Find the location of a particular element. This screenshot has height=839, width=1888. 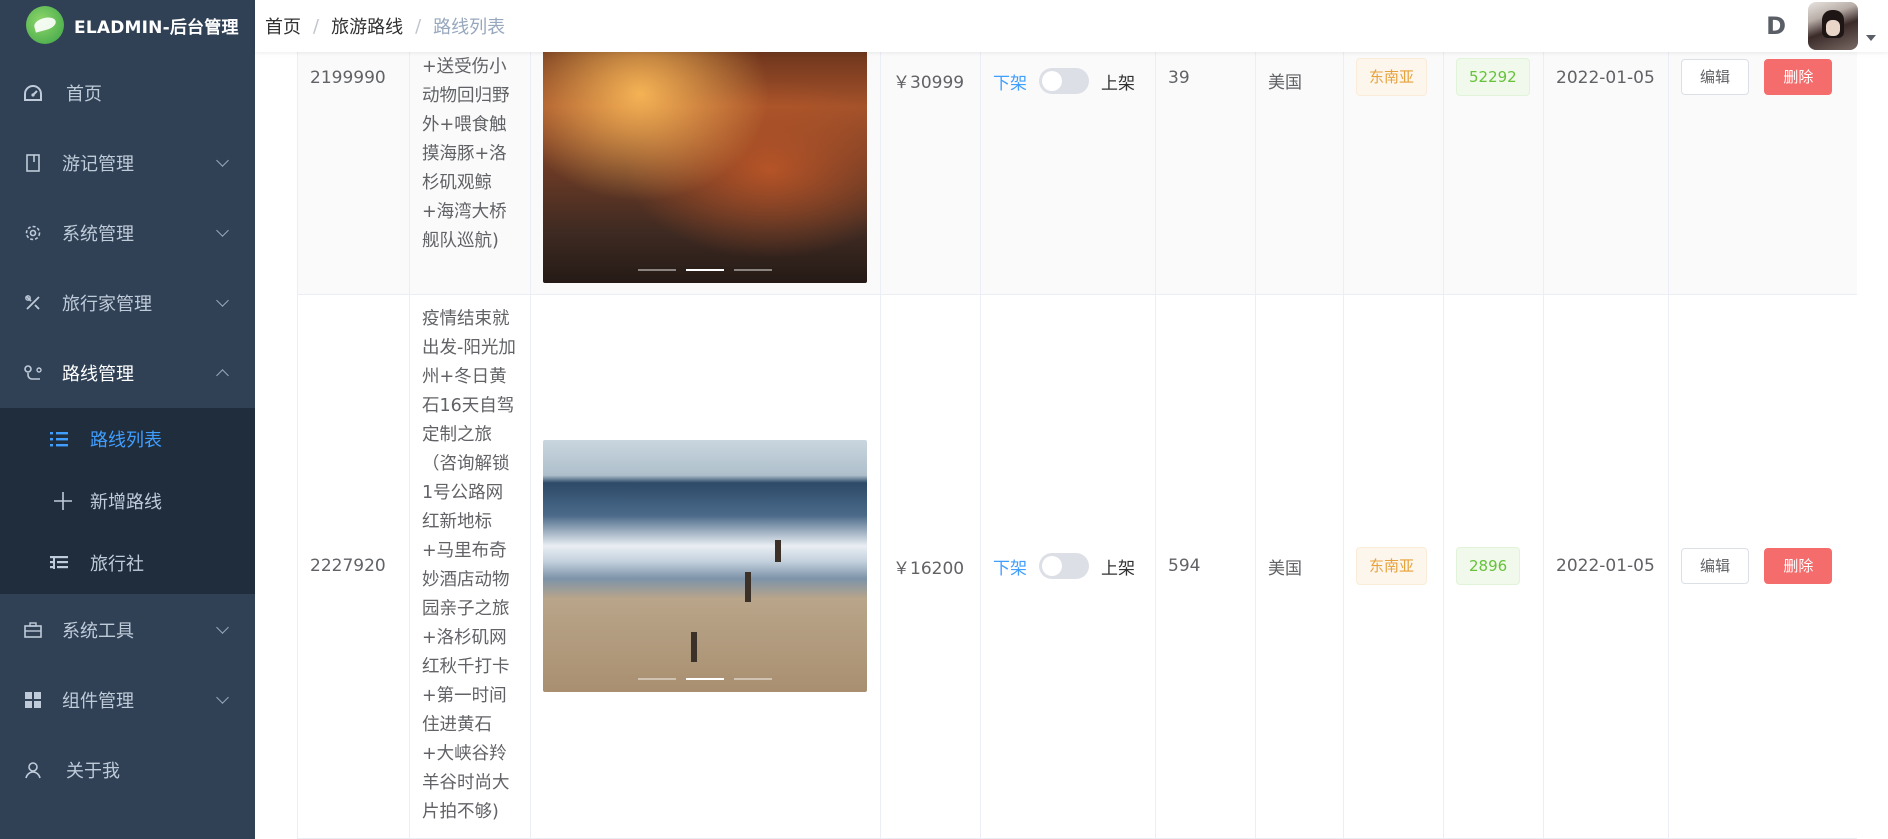

submenu-item-label: 旅行社 is located at coordinates (117, 564).